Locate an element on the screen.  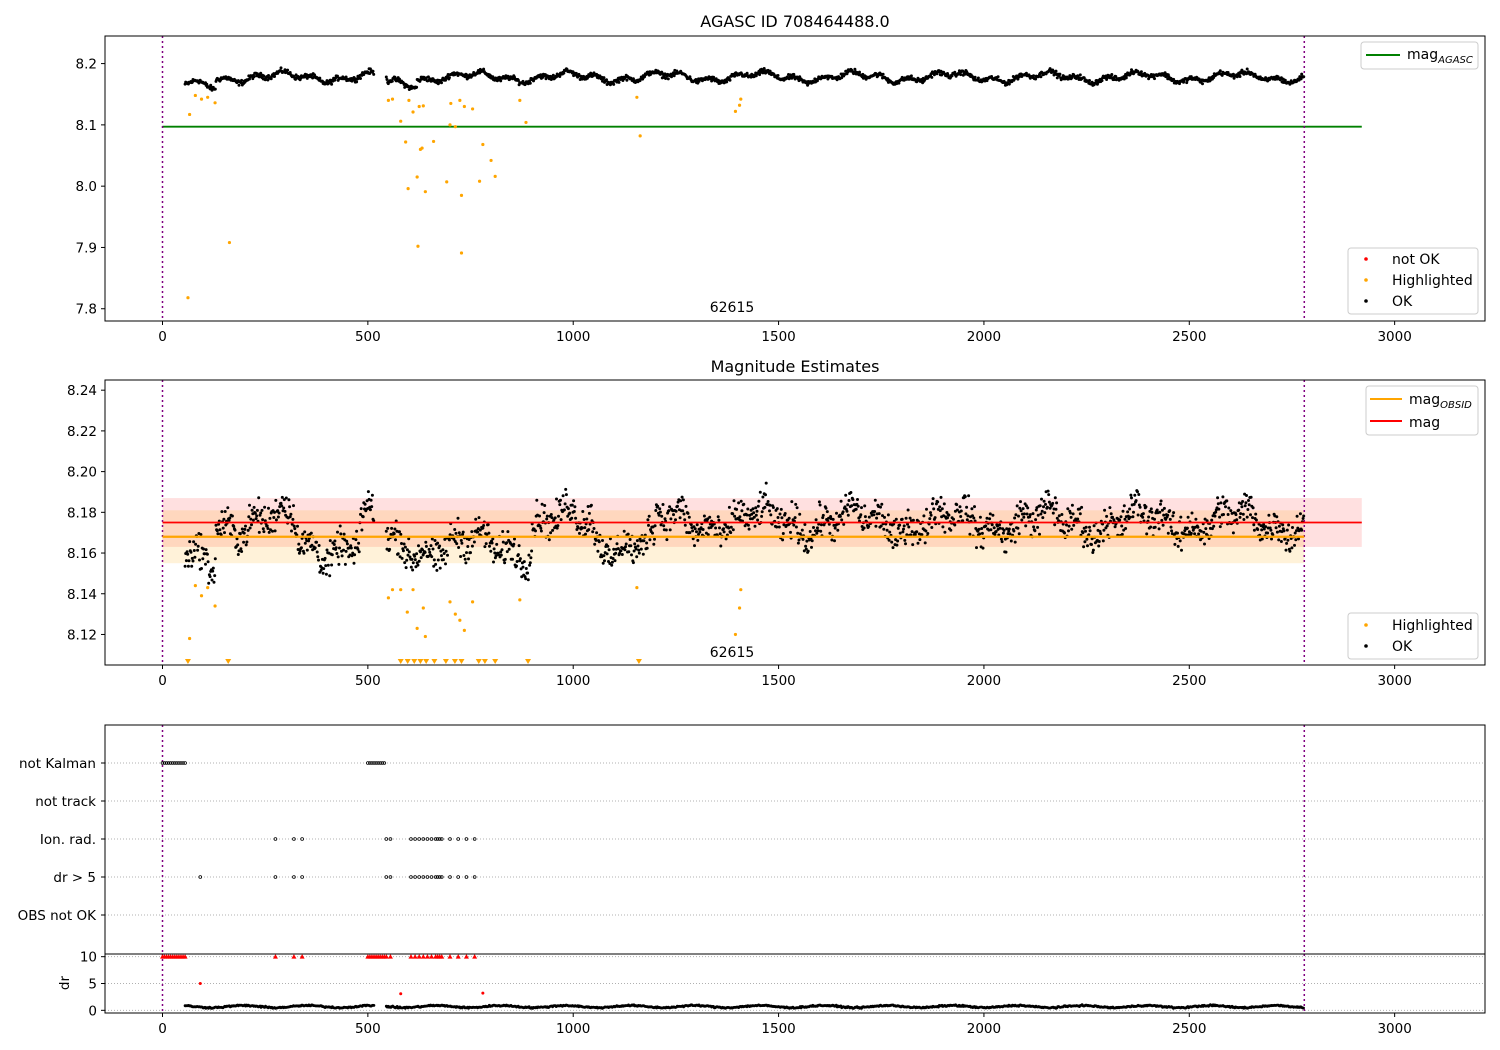
dr-gridlines is located at coordinates (795, 983).